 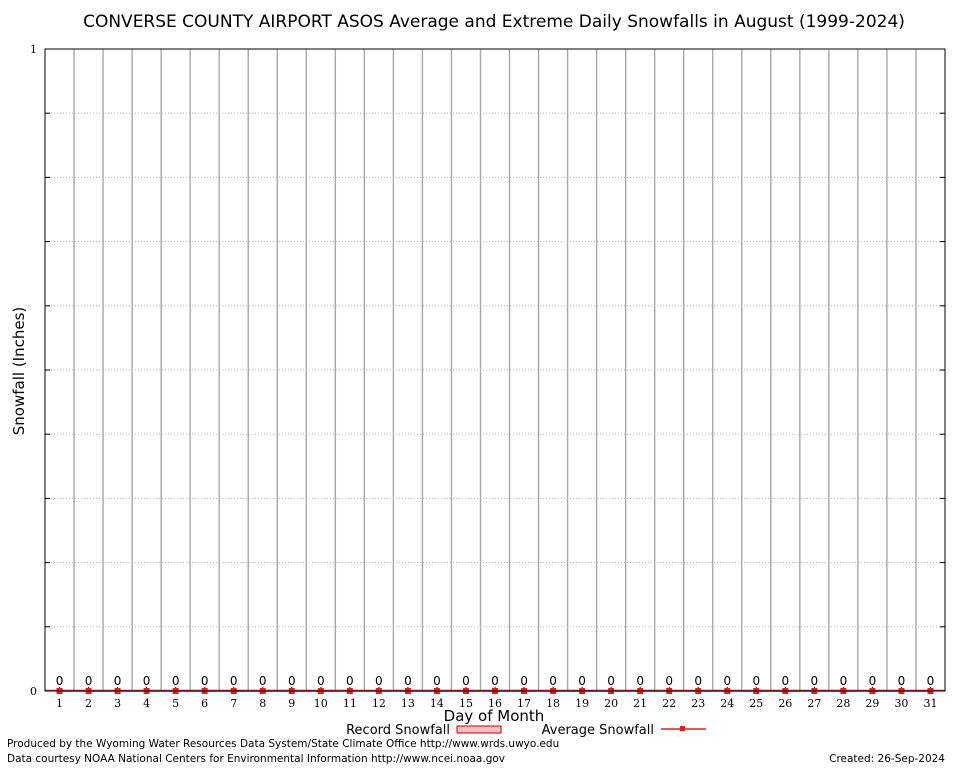 I want to click on x-tick-label: 26, so click(x=785, y=703).